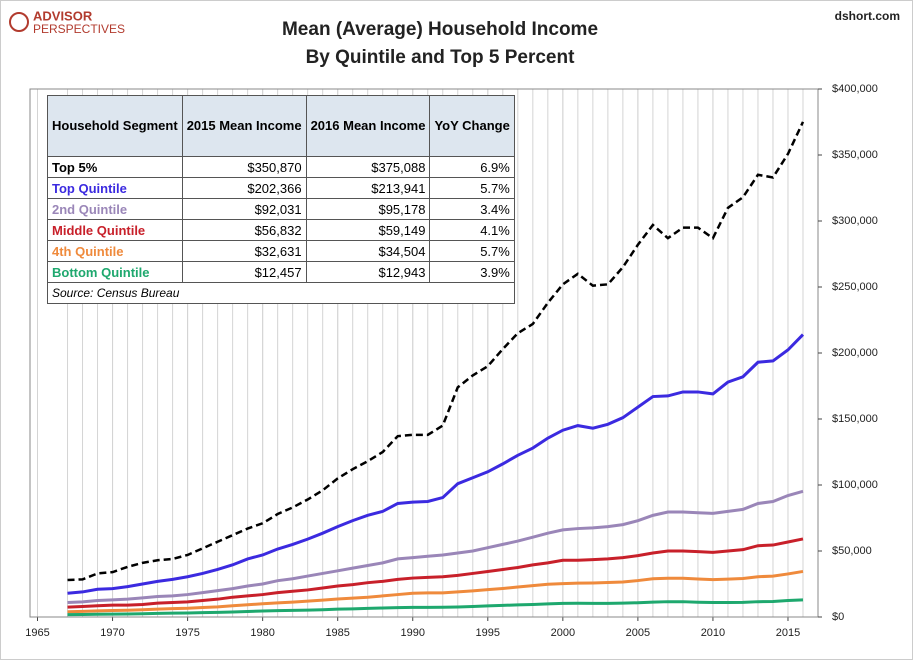 The width and height of the screenshot is (913, 660). Describe the element at coordinates (867, 16) in the screenshot. I see `site: dshort.com` at that location.